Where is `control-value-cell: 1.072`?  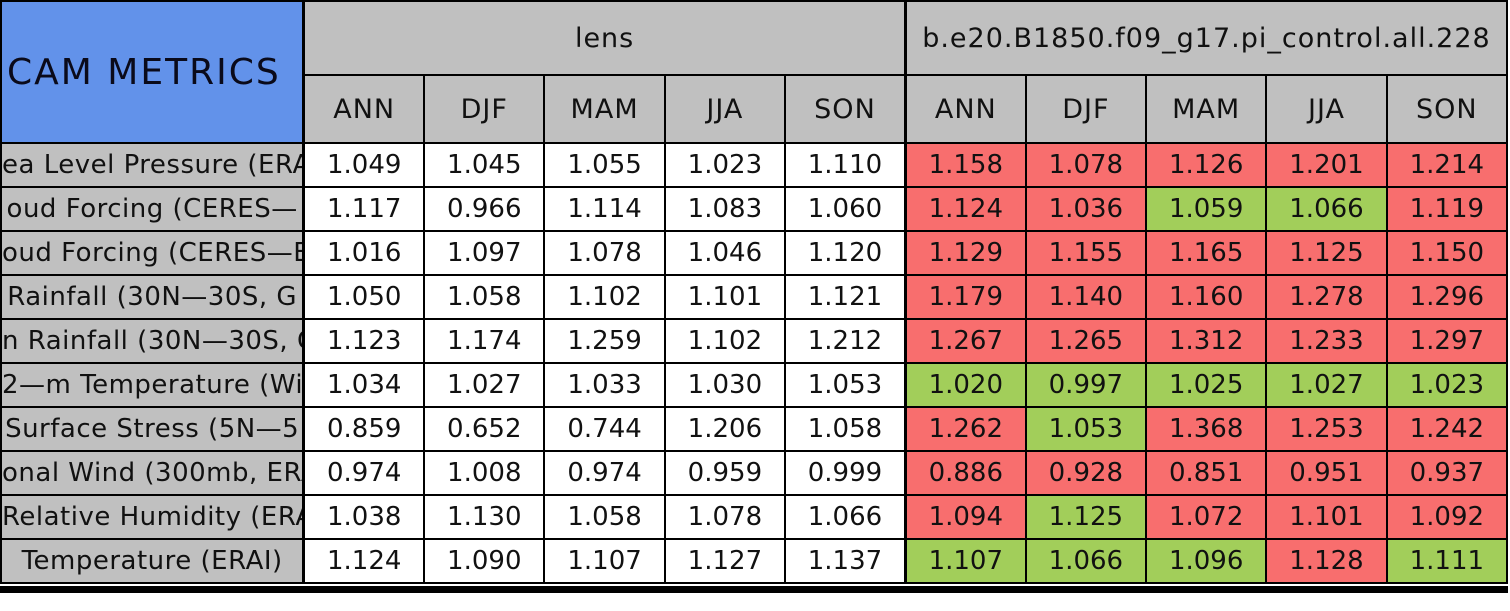
control-value-cell: 1.072 is located at coordinates (1206, 517).